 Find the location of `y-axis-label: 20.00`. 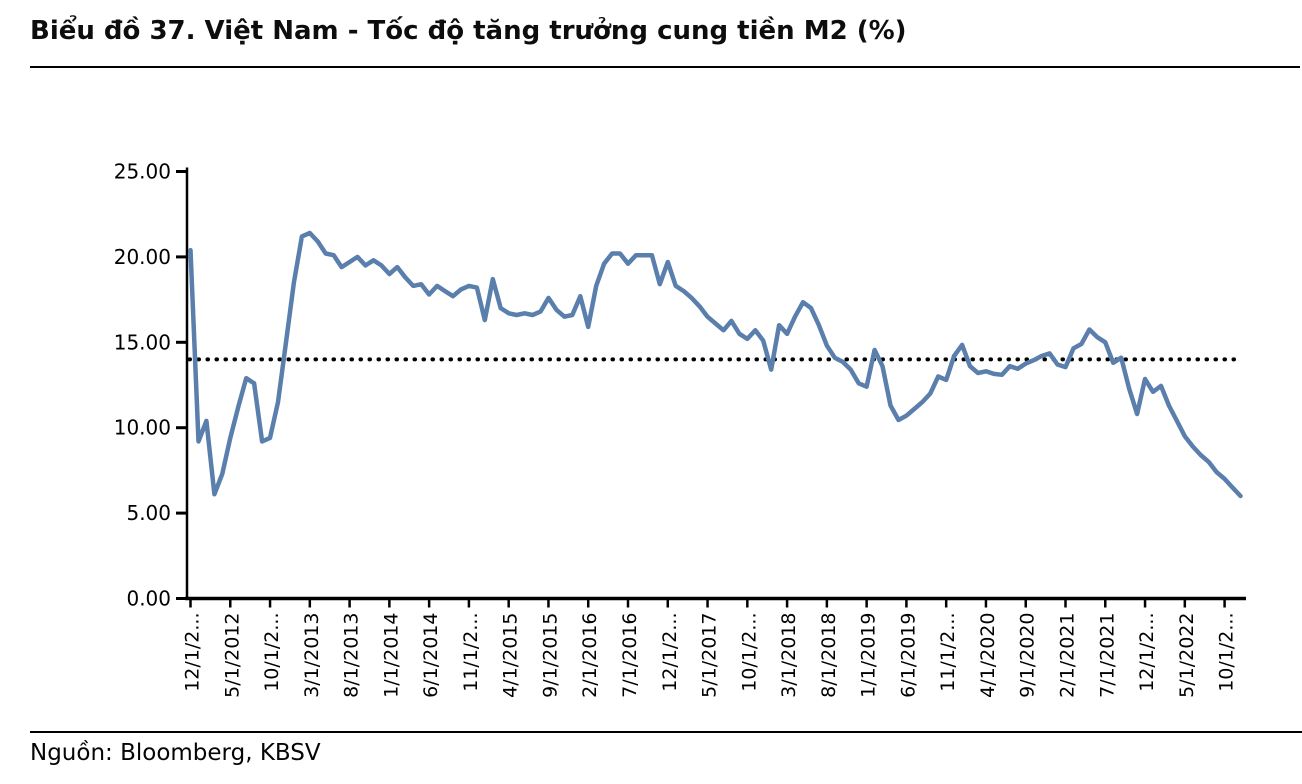

y-axis-label: 20.00 is located at coordinates (142, 257).